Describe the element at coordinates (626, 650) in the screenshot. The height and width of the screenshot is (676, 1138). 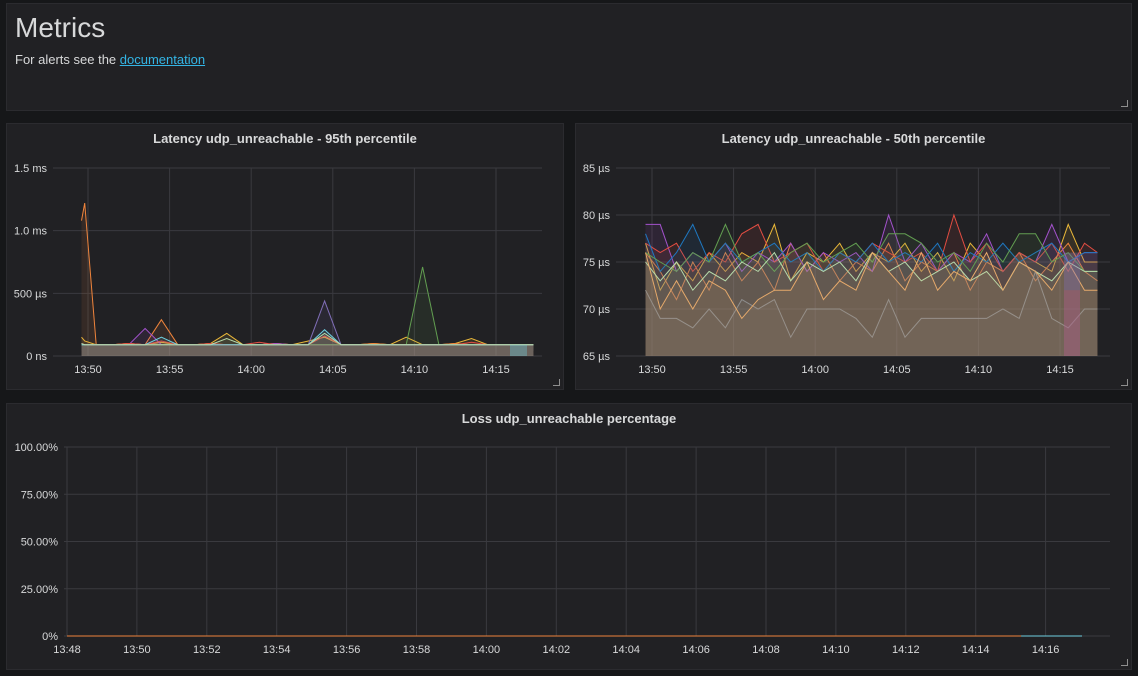
I see `x-tick-label: 14:04` at that location.